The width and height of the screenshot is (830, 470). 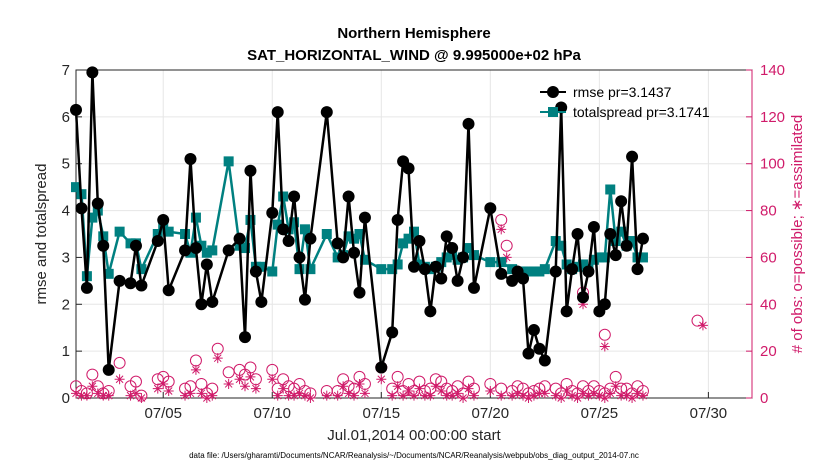 What do you see at coordinates (163, 413) in the screenshot?
I see `x-tick-label: 07/05` at bounding box center [163, 413].